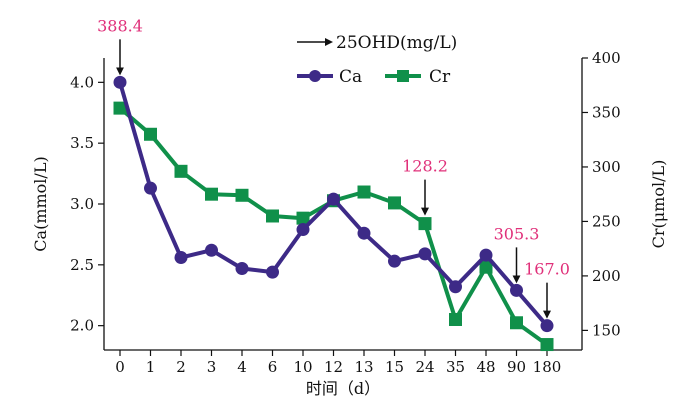 The width and height of the screenshot is (700, 405). What do you see at coordinates (82, 265) in the screenshot?
I see `left-tick-label: 2.5` at bounding box center [82, 265].